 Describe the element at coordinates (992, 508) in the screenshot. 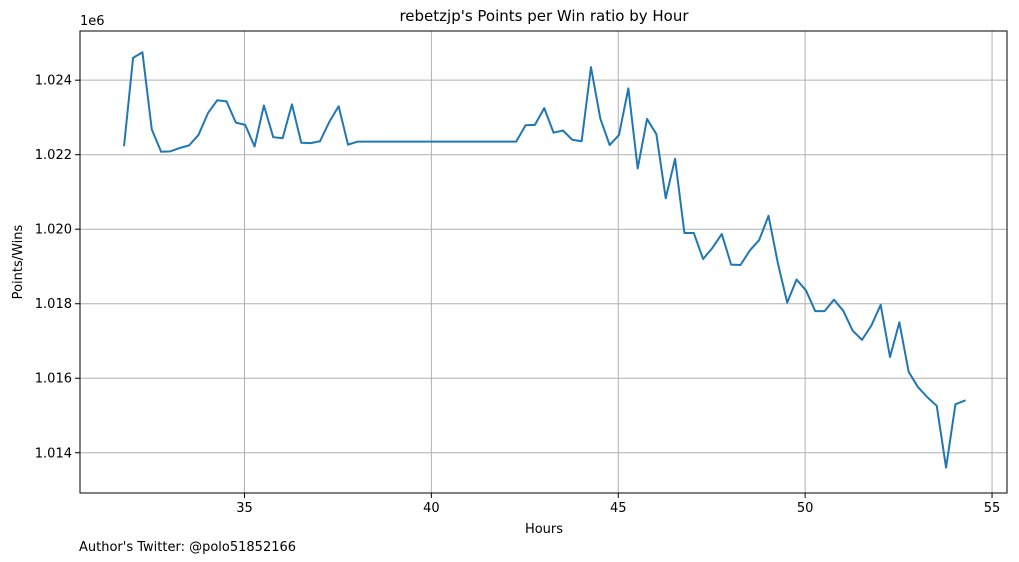

I see `x-tick-label: 55` at that location.